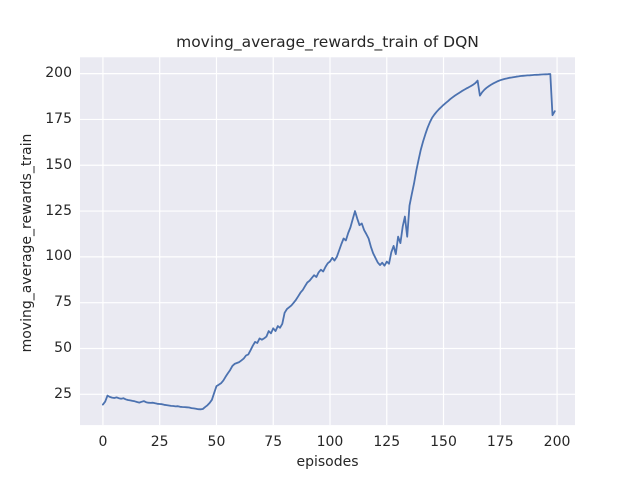  Describe the element at coordinates (58, 118) in the screenshot. I see `y-tick-label: 175` at that location.